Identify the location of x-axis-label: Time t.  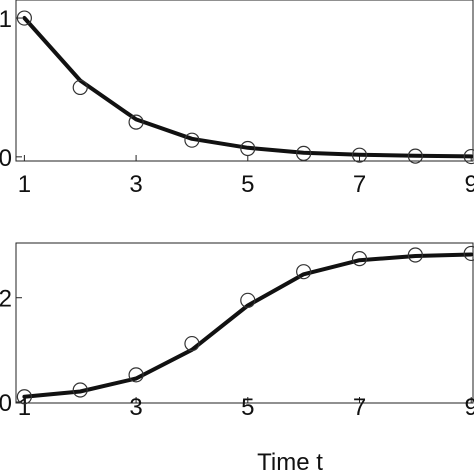
(290, 461).